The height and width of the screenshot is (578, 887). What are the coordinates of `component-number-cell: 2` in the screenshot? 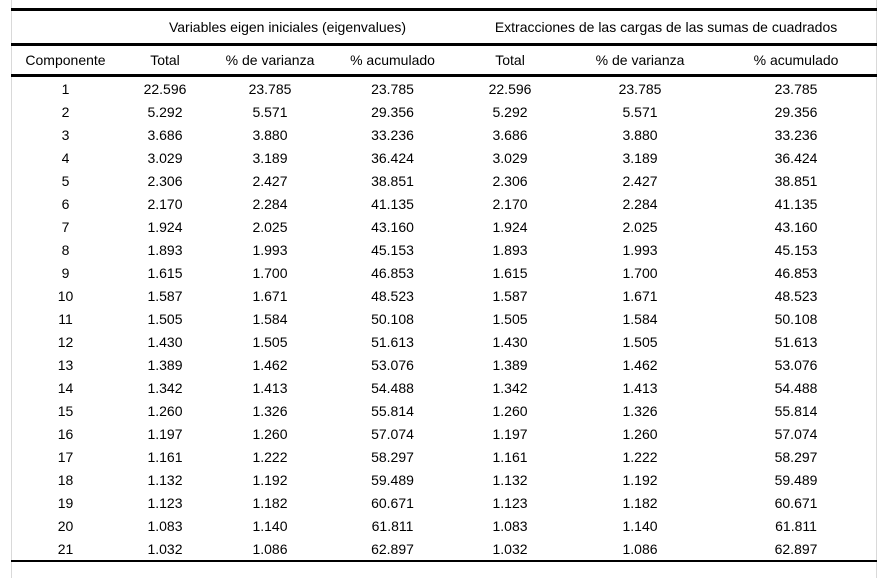 It's located at (65, 111).